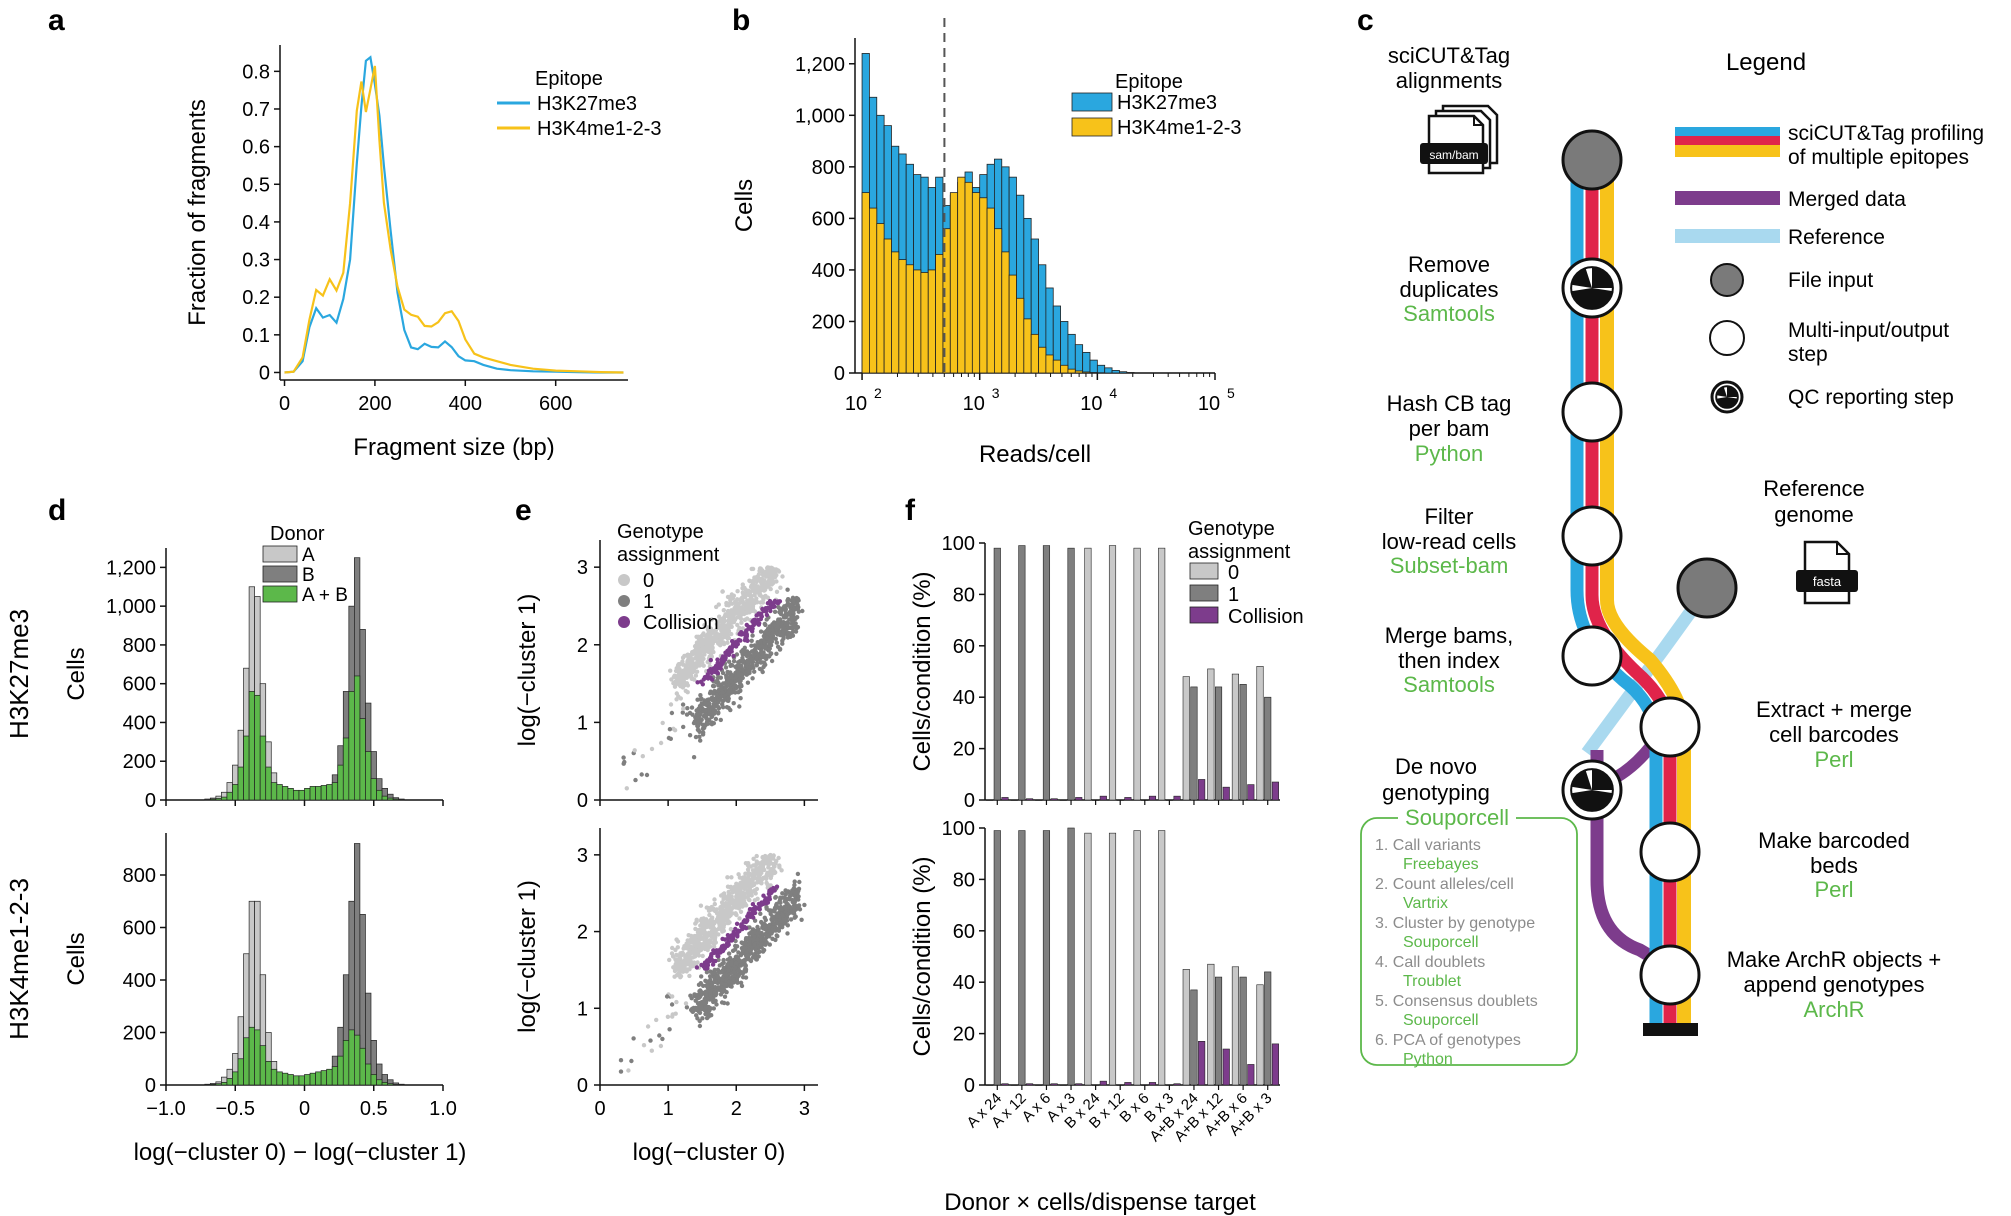 Image resolution: width=2011 pixels, height=1216 pixels. What do you see at coordinates (1827, 572) in the screenshot?
I see `reference-file-icon` at bounding box center [1827, 572].